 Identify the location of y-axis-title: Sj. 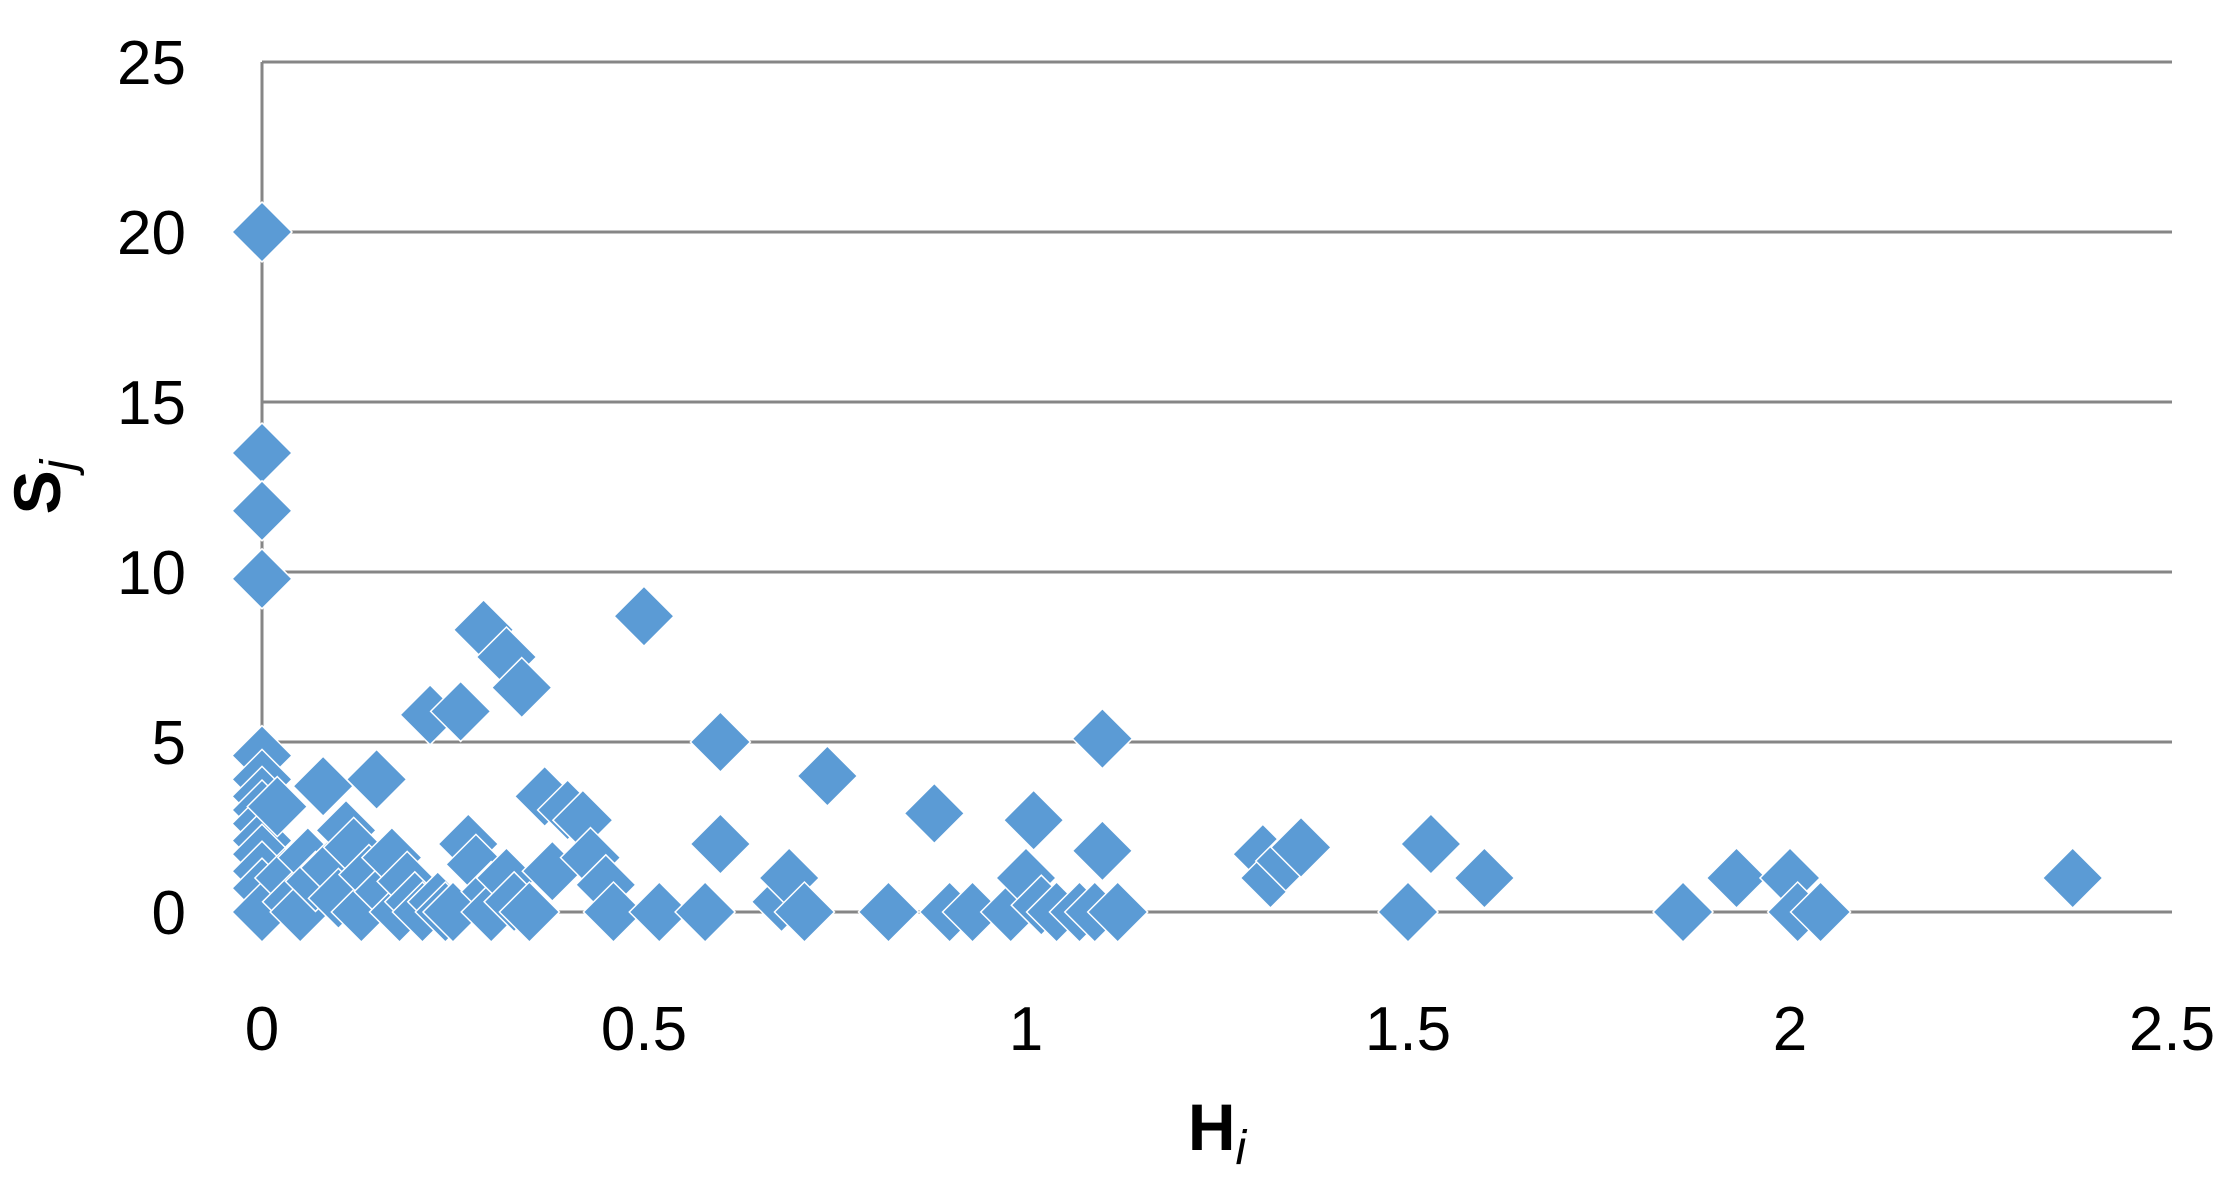
(42, 486).